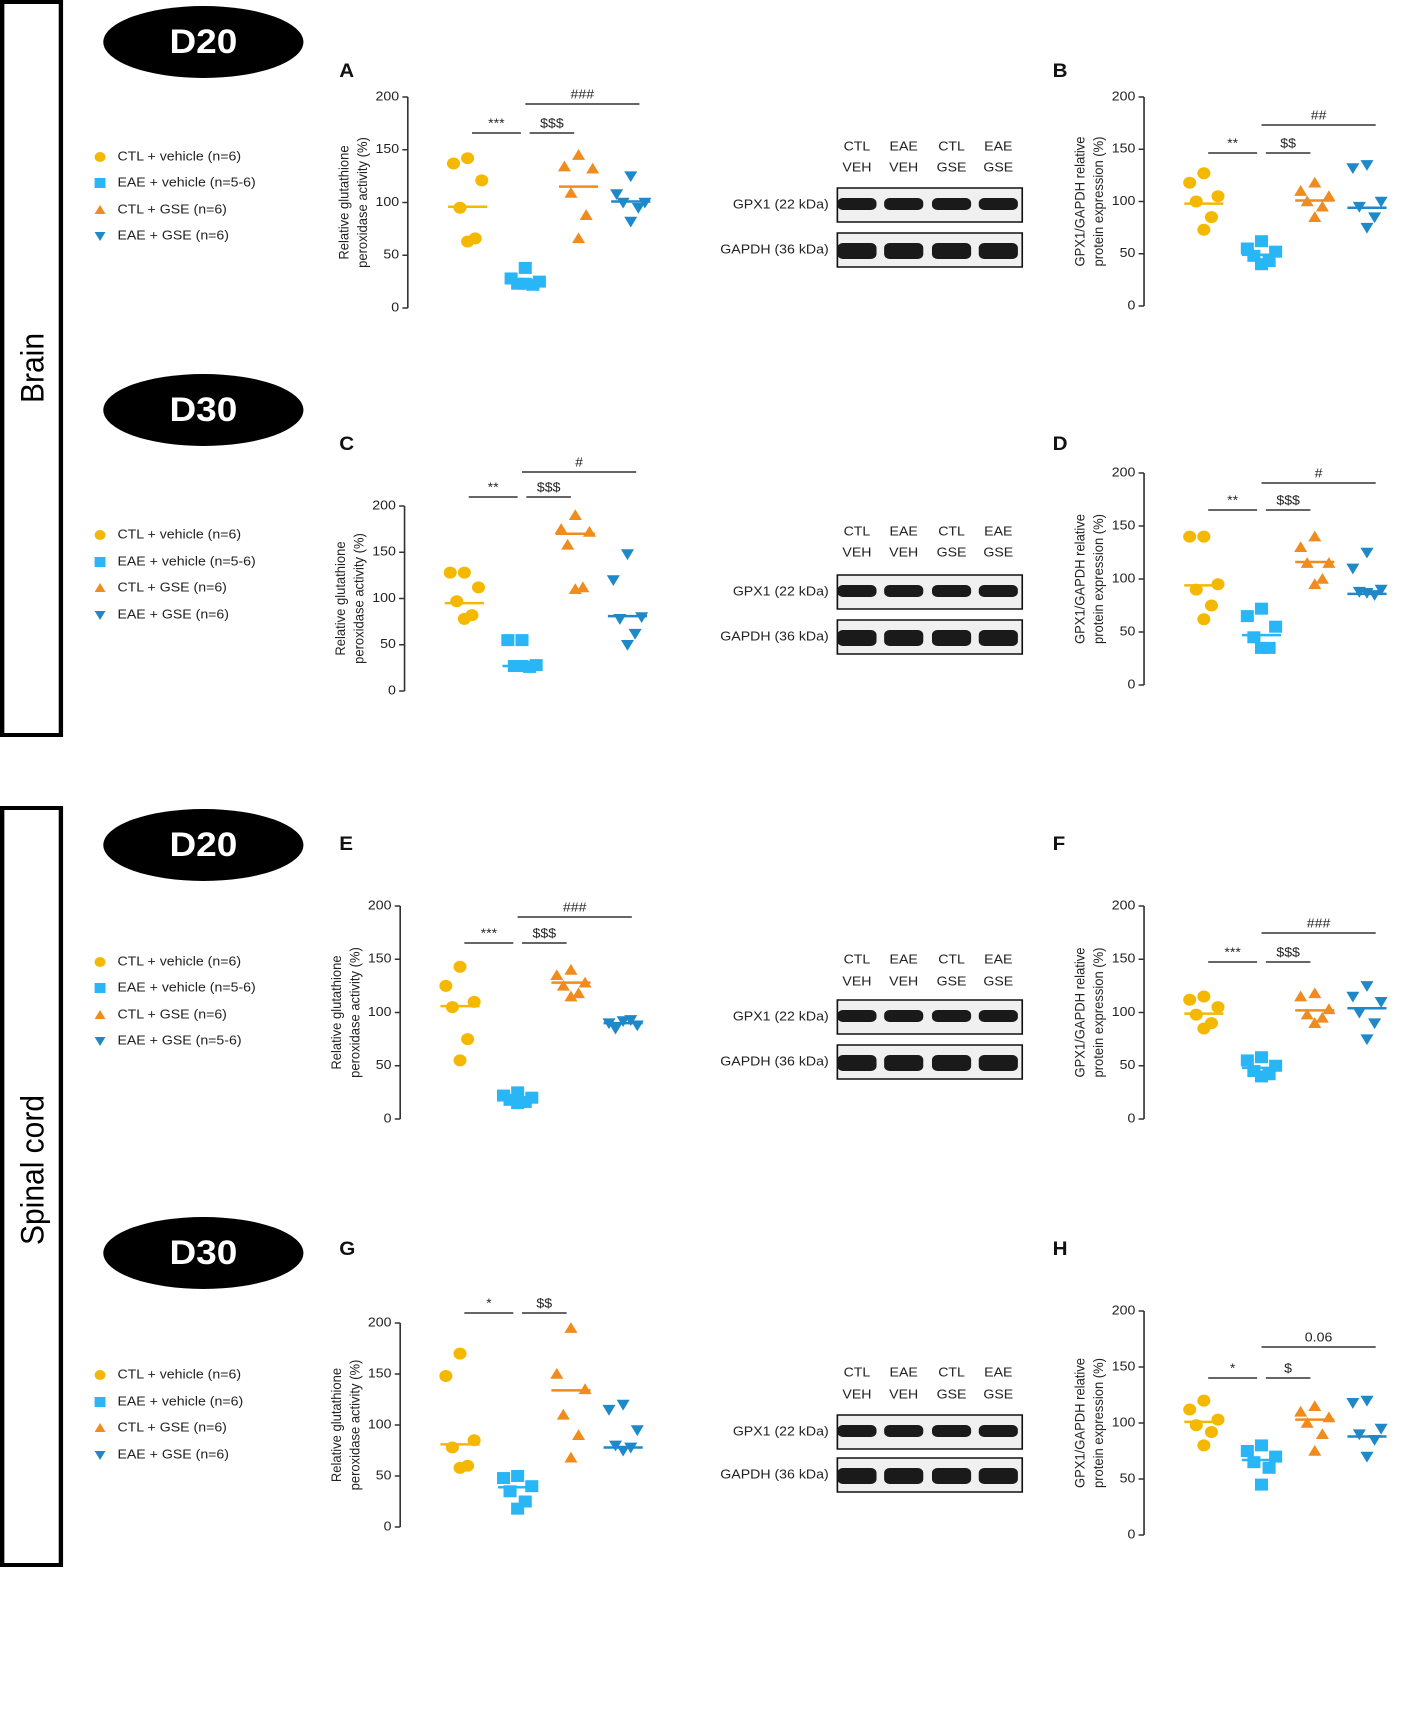 The height and width of the screenshot is (1711, 1417). I want to click on significance-label: **, so click(494, 487).